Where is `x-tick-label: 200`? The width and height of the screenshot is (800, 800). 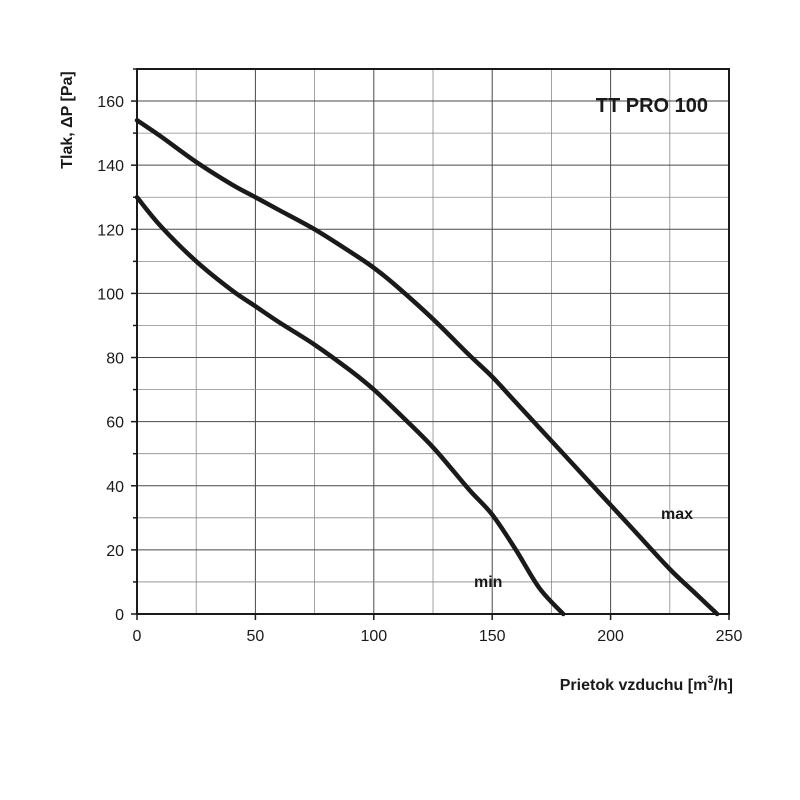
x-tick-label: 200 is located at coordinates (610, 636).